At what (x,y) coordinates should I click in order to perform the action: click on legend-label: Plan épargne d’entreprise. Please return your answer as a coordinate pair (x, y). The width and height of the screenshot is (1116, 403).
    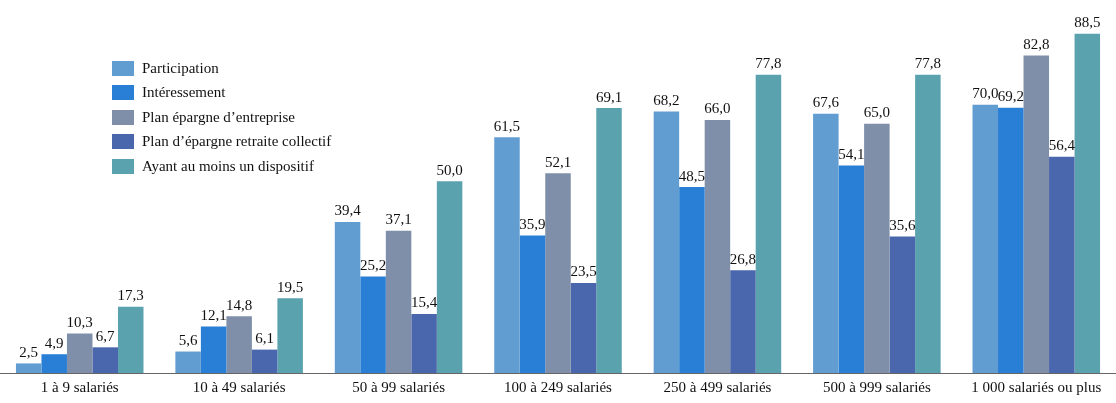
    Looking at the image, I should click on (218, 117).